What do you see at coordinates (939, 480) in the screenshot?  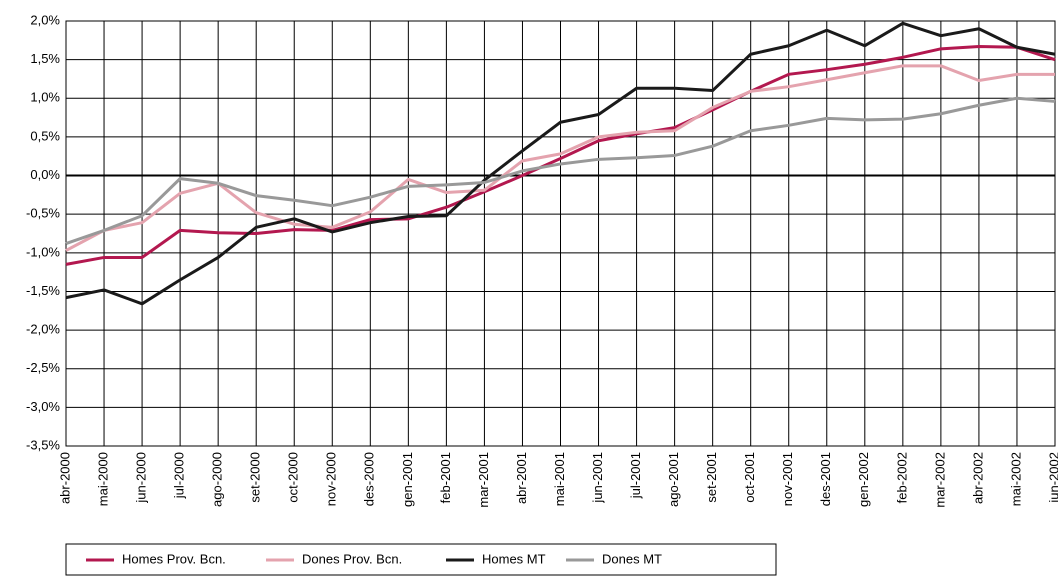 I see `x-tick-label: mar-2002` at bounding box center [939, 480].